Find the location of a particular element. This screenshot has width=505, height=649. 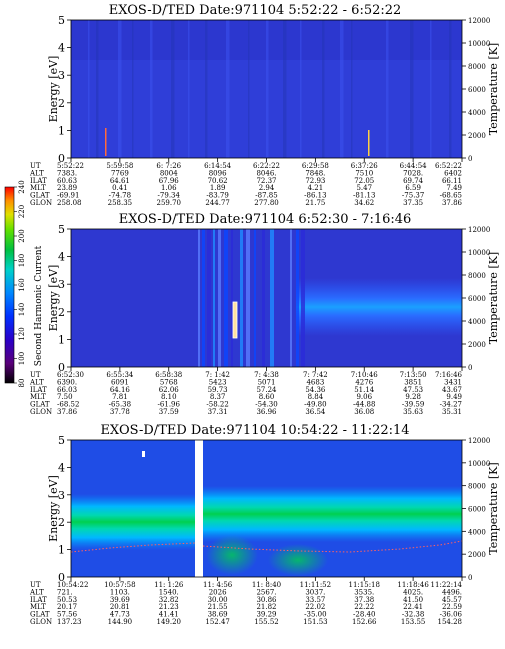

table-cell: -58.22 is located at coordinates (217, 405).